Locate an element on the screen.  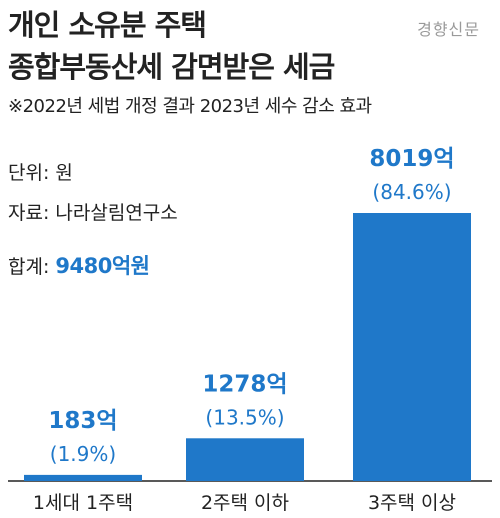
percent-label-1: (1.9%) is located at coordinates (83, 454).